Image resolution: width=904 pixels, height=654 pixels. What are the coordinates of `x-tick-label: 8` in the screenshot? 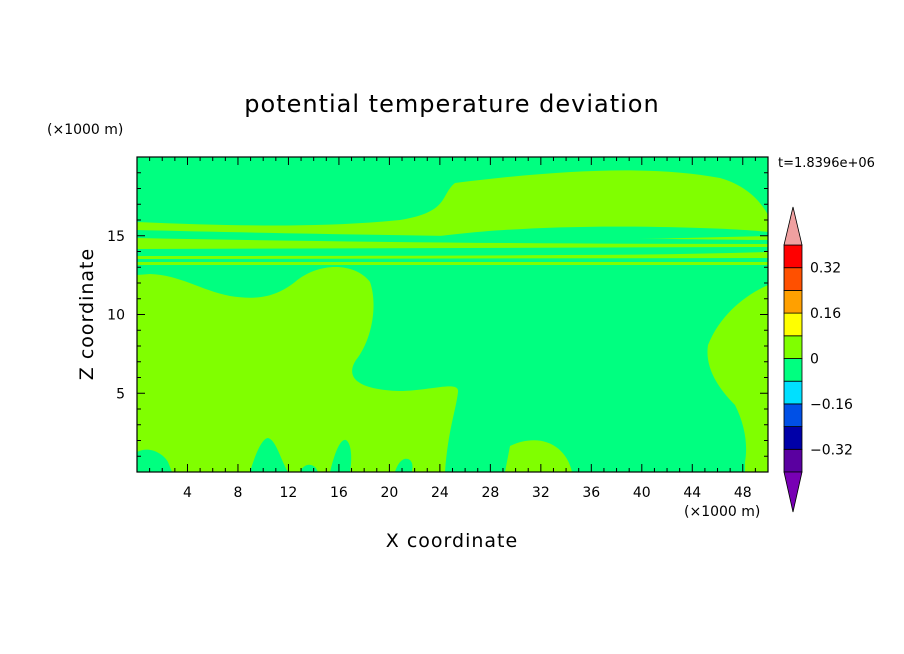 It's located at (237, 493).